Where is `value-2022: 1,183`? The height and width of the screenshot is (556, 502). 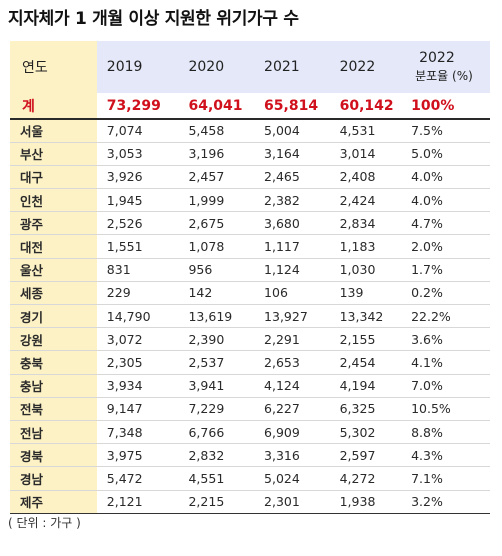
value-2022: 1,183 is located at coordinates (365, 246).